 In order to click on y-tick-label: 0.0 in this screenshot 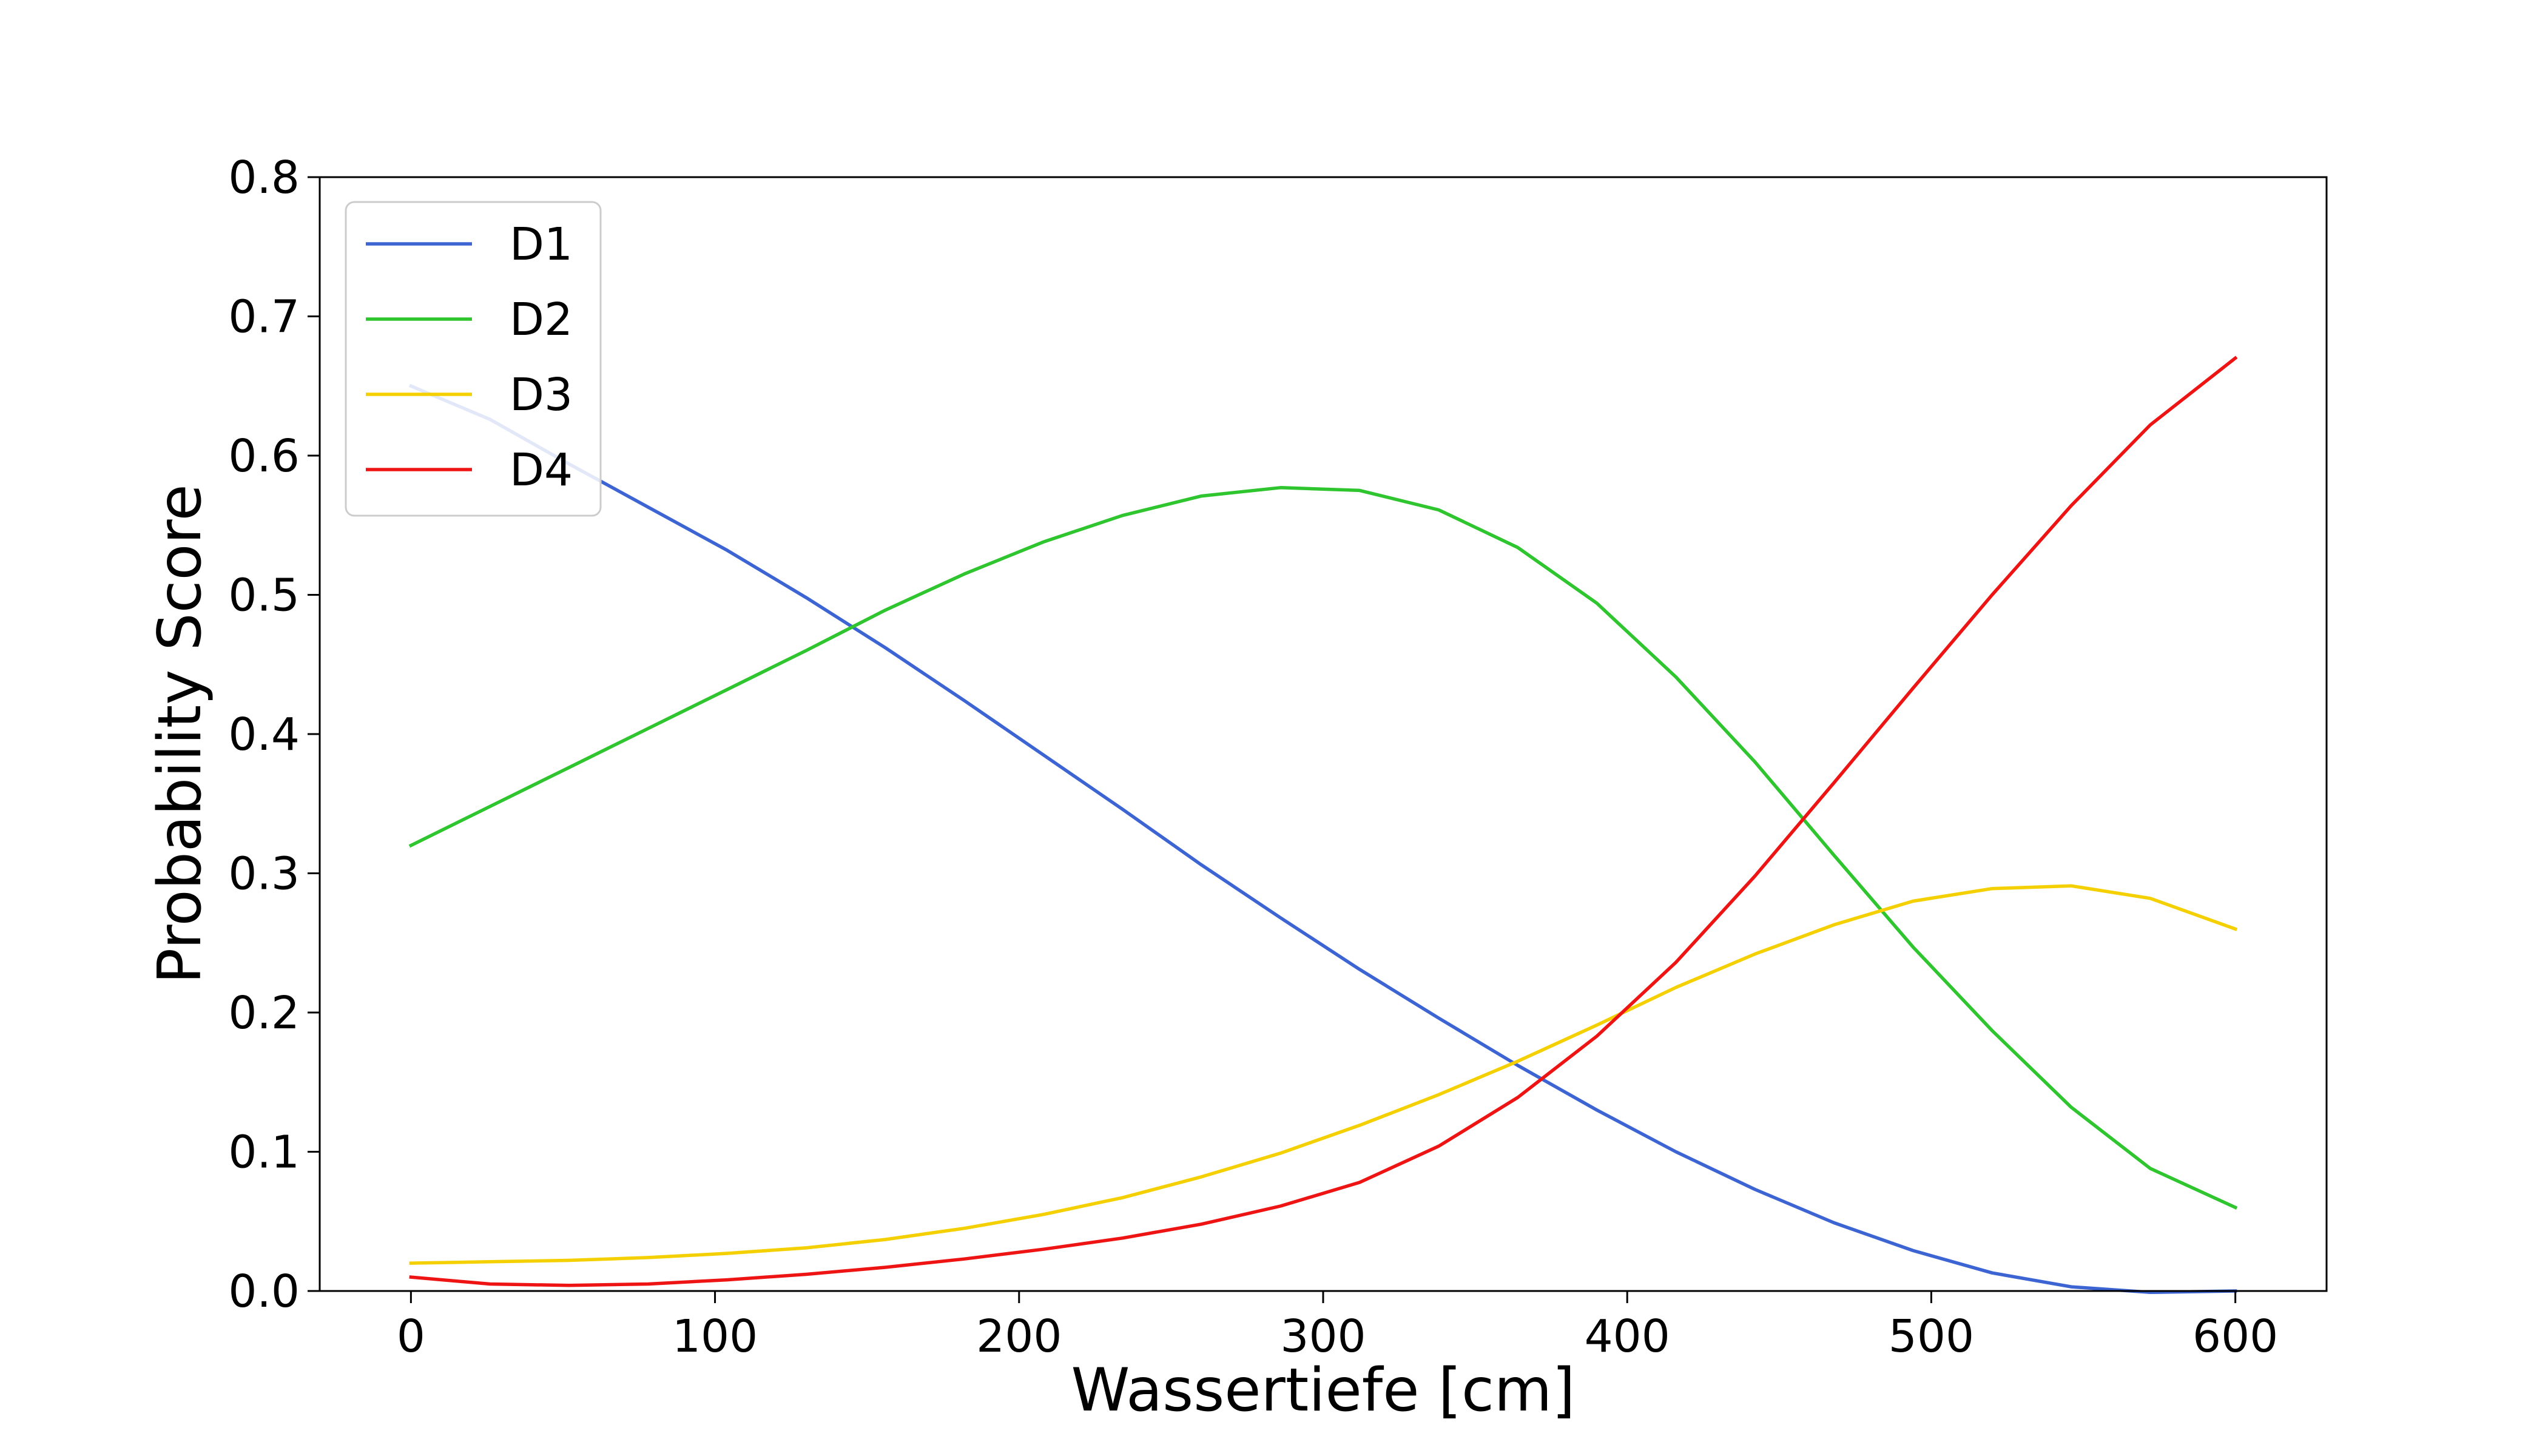, I will do `click(264, 1292)`.